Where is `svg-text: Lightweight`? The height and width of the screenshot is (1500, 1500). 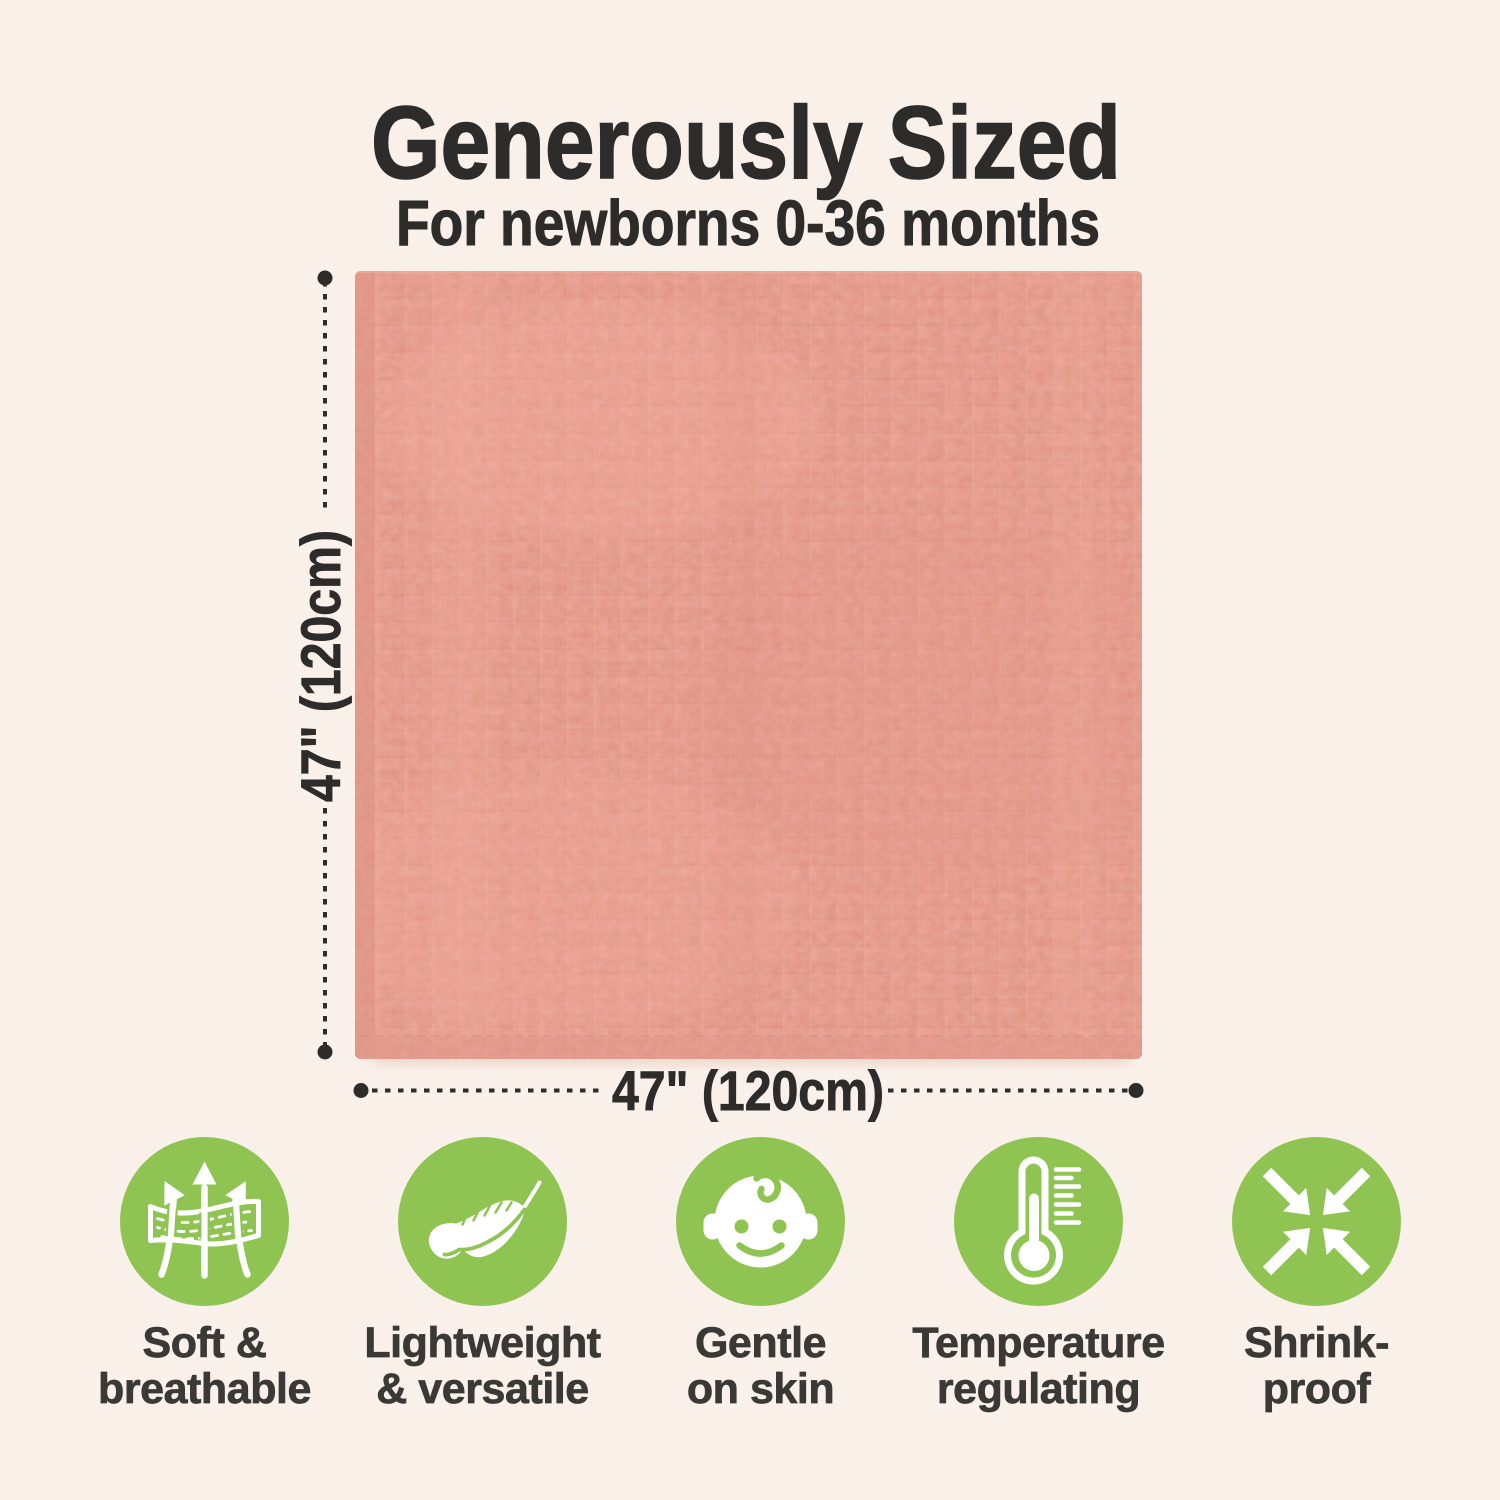
svg-text: Lightweight is located at coordinates (482, 1343).